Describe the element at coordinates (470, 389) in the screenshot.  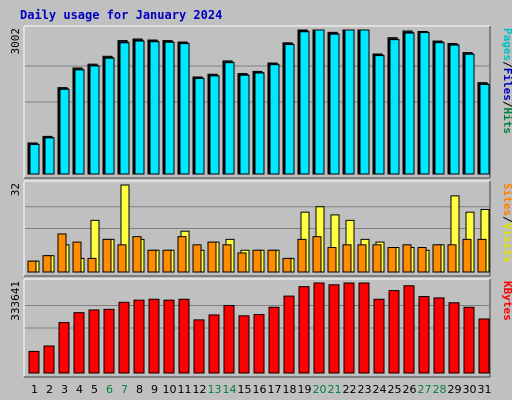
I see `x-tick-label: 30` at that location.